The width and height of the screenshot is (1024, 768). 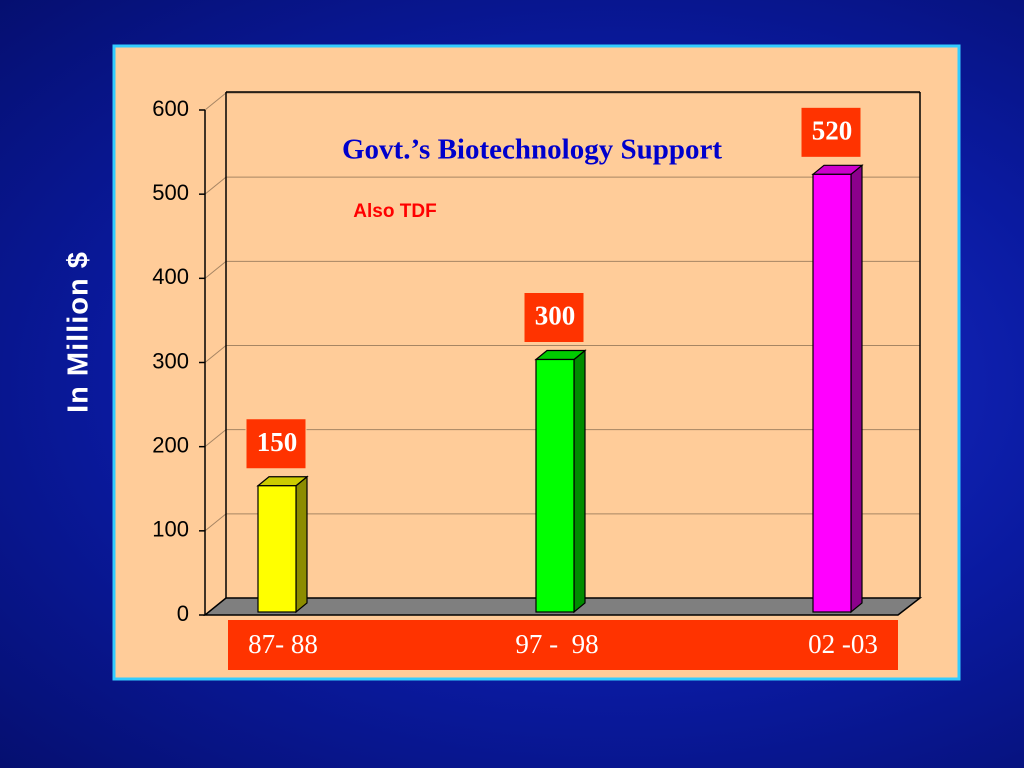 I want to click on y-tick-label: 100, so click(x=170, y=529).